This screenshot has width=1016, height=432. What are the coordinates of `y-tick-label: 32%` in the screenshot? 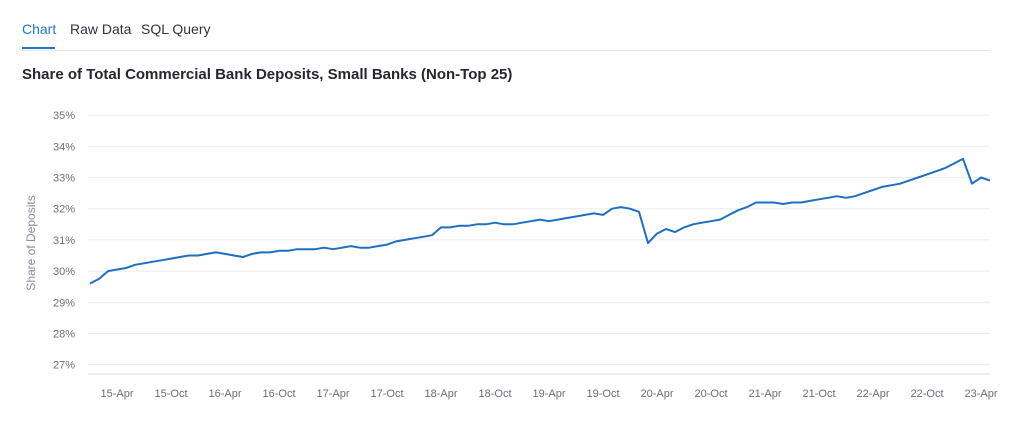 It's located at (64, 210).